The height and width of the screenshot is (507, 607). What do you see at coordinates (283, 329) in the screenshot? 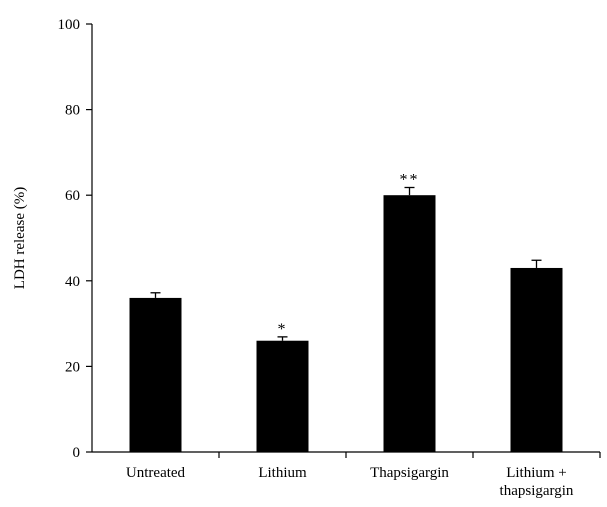
I see `significance-marker: *` at bounding box center [283, 329].